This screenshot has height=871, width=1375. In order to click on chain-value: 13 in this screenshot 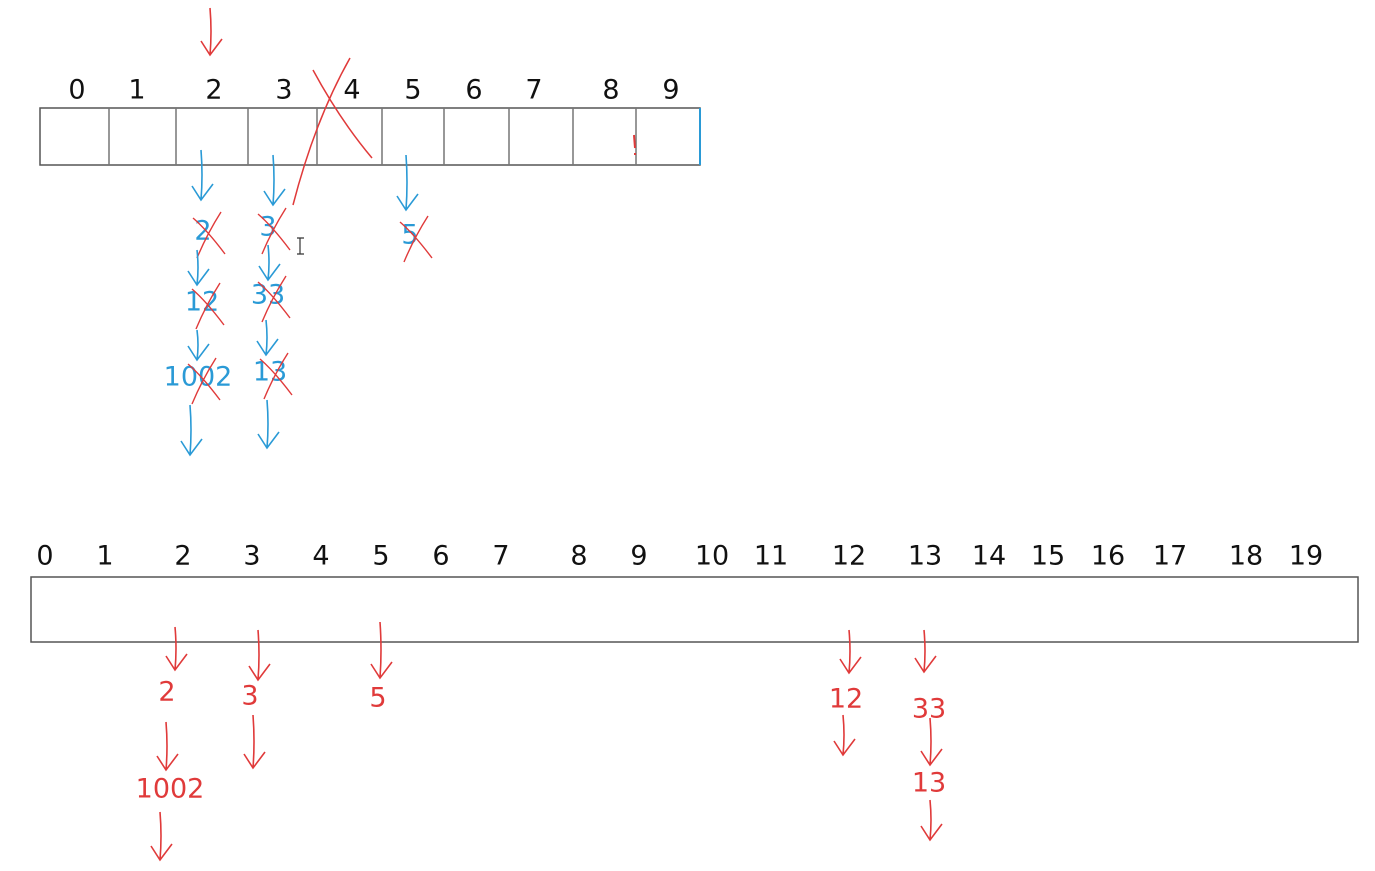, I will do `click(929, 783)`.